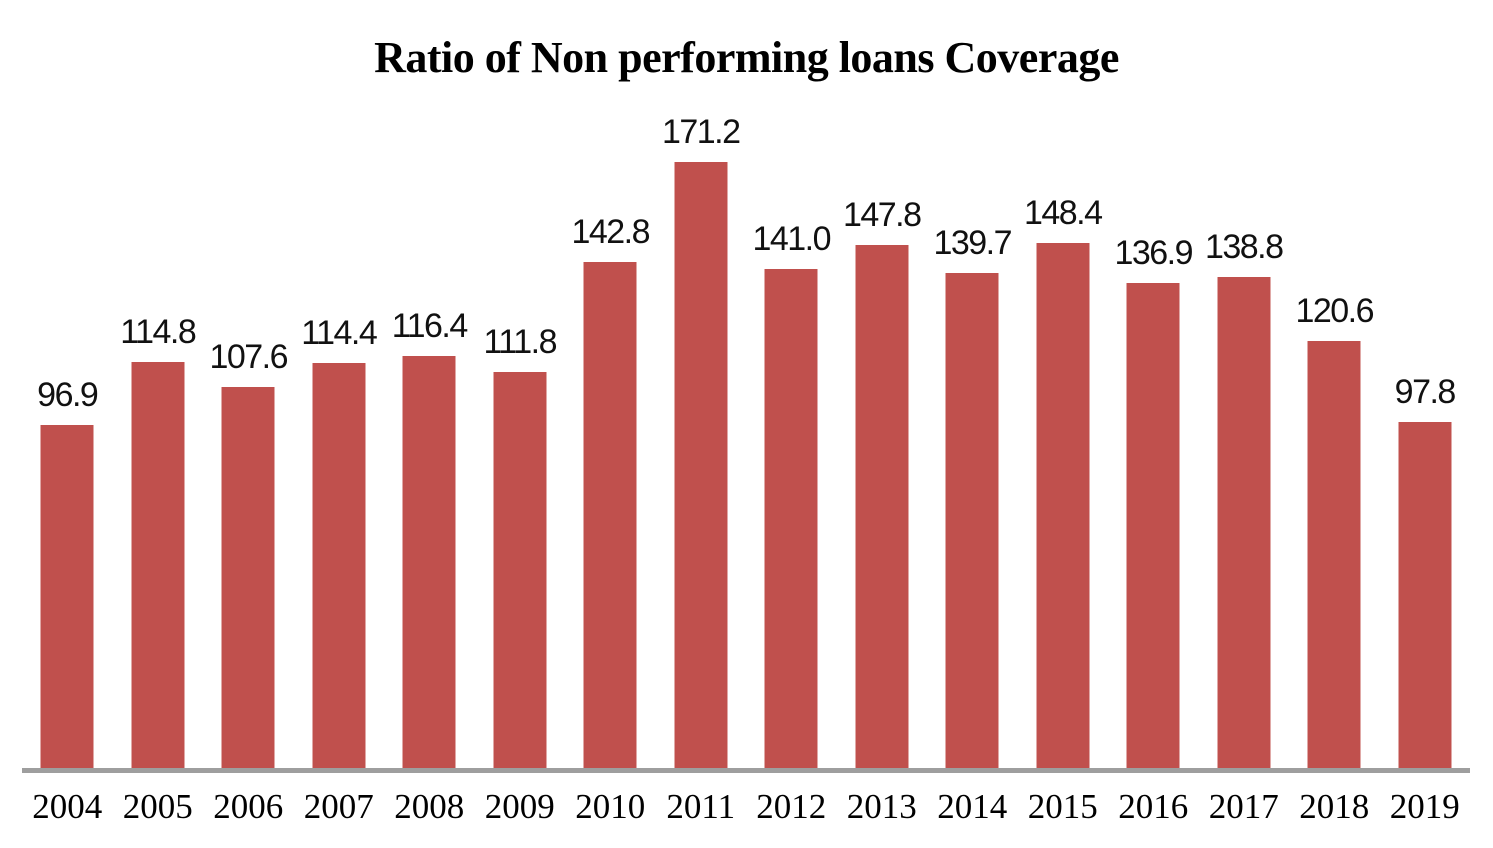 The height and width of the screenshot is (848, 1493). I want to click on bar-value-label: 96.9, so click(68, 394).